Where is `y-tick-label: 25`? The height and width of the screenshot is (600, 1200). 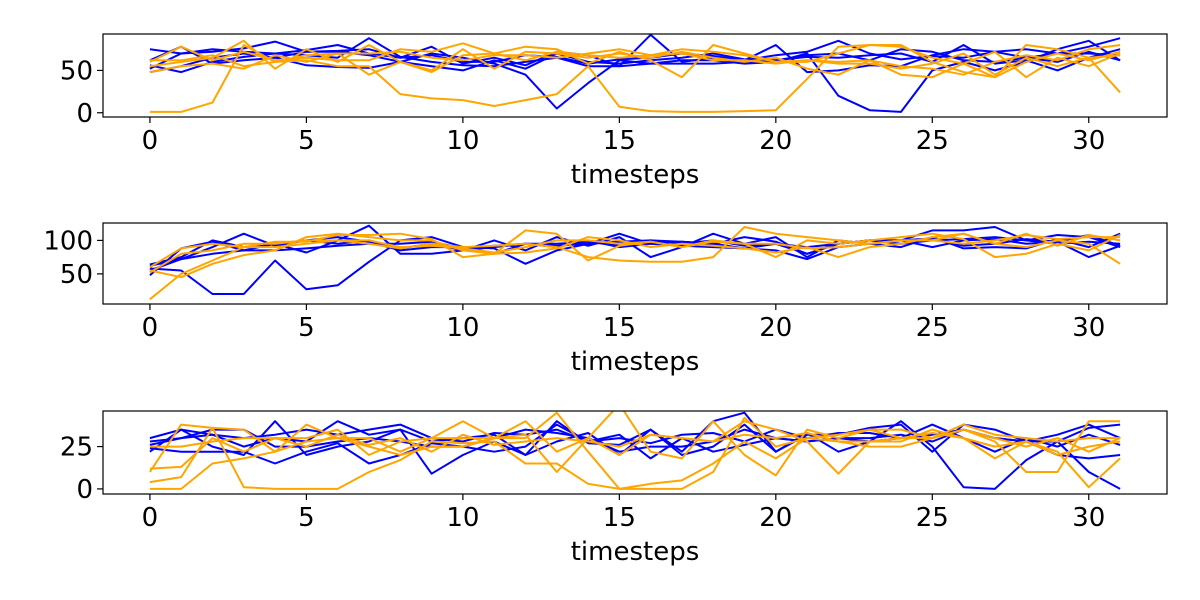
y-tick-label: 25 is located at coordinates (76, 448).